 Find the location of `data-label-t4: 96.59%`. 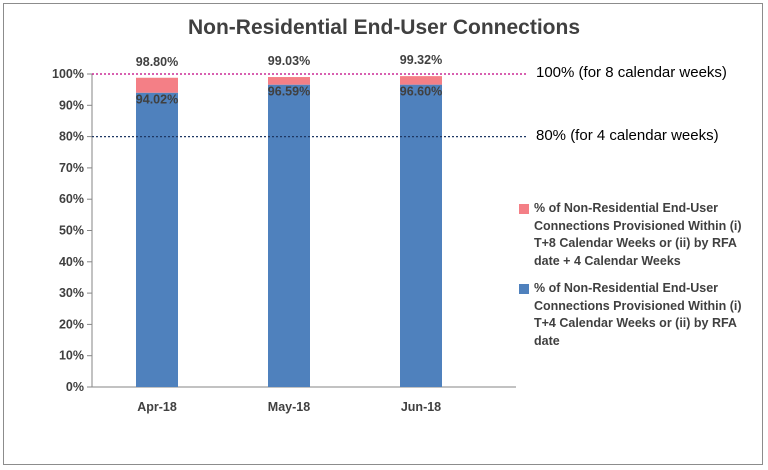

data-label-t4: 96.59% is located at coordinates (289, 92).